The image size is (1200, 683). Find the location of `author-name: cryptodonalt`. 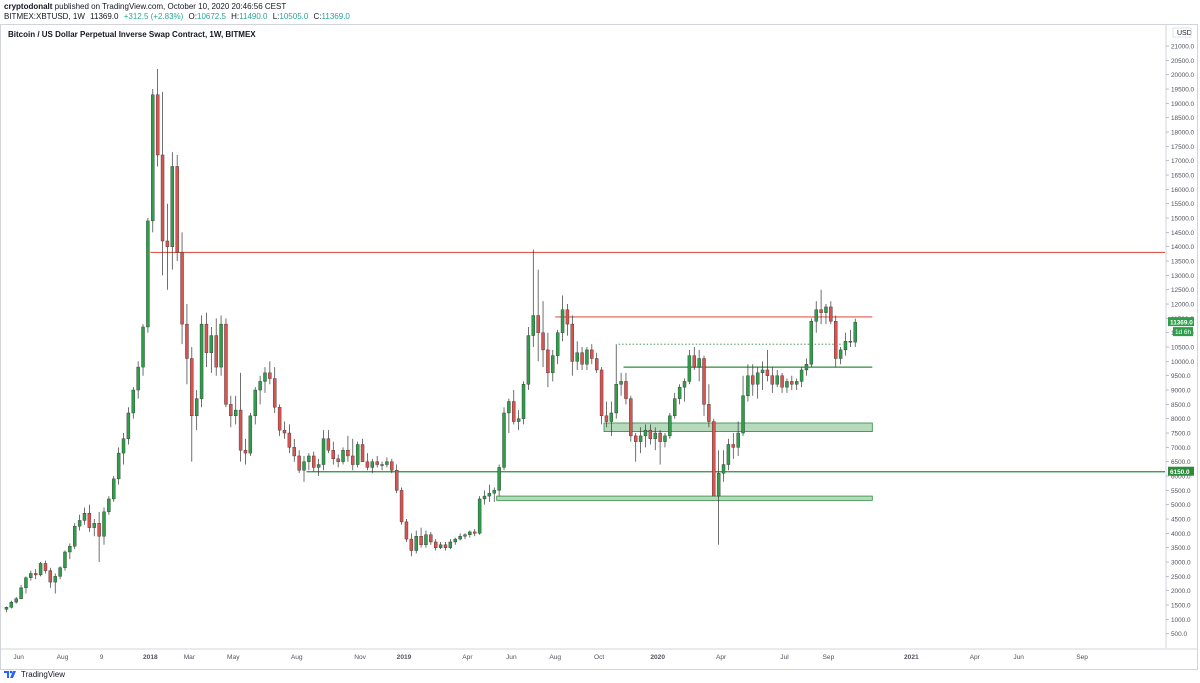

author-name: cryptodonalt is located at coordinates (28, 6).